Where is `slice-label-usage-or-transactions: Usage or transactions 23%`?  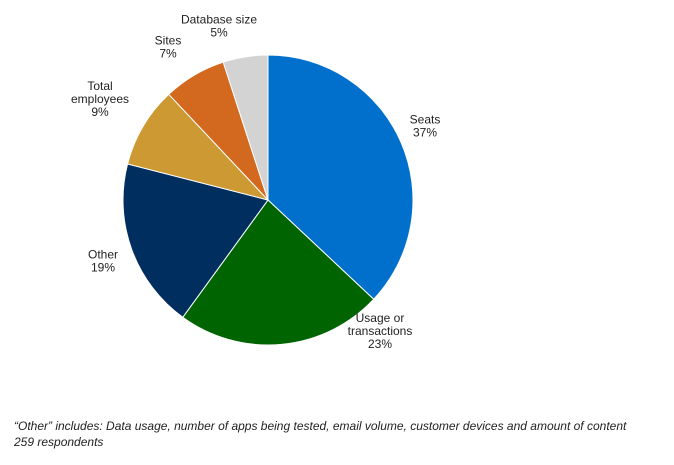
slice-label-usage-or-transactions: Usage or transactions 23% is located at coordinates (380, 331).